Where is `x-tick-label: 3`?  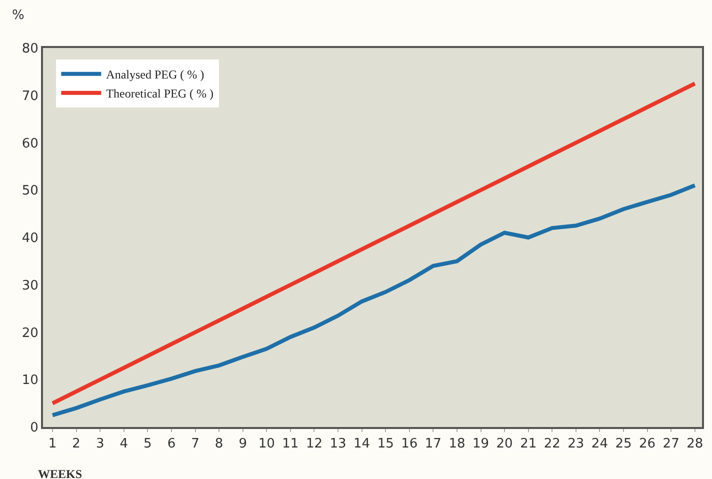
x-tick-label: 3 is located at coordinates (100, 444).